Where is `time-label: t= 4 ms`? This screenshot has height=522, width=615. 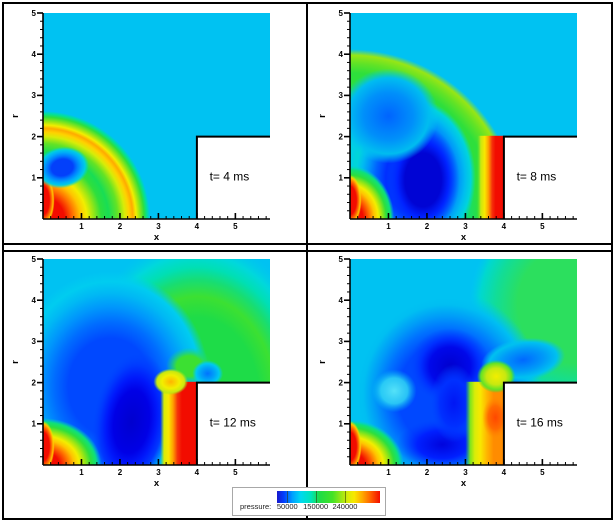
time-label: t= 4 ms is located at coordinates (230, 177).